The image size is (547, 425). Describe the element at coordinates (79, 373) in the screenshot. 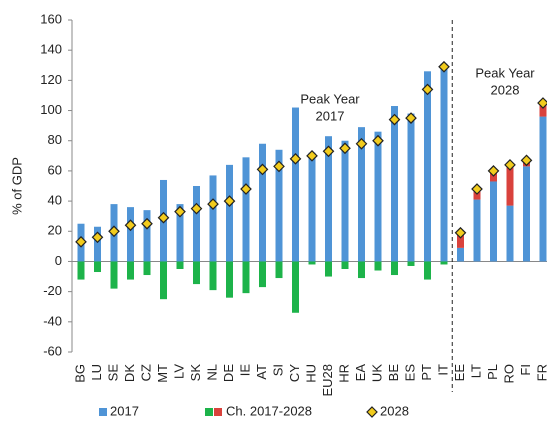

I see `x-tick-label: BG` at that location.